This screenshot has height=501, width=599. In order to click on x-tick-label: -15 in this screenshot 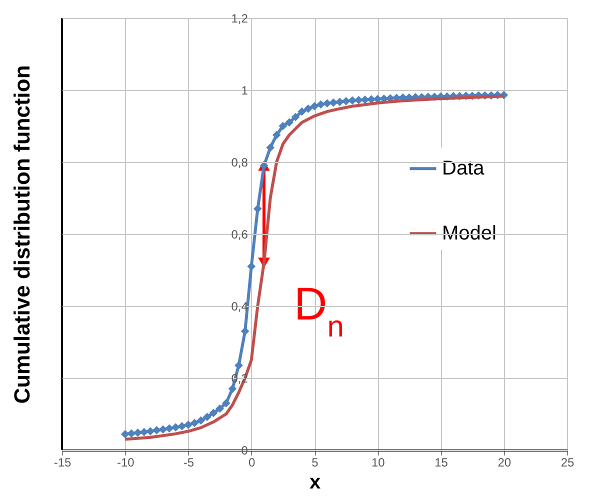, I will do `click(63, 463)`.